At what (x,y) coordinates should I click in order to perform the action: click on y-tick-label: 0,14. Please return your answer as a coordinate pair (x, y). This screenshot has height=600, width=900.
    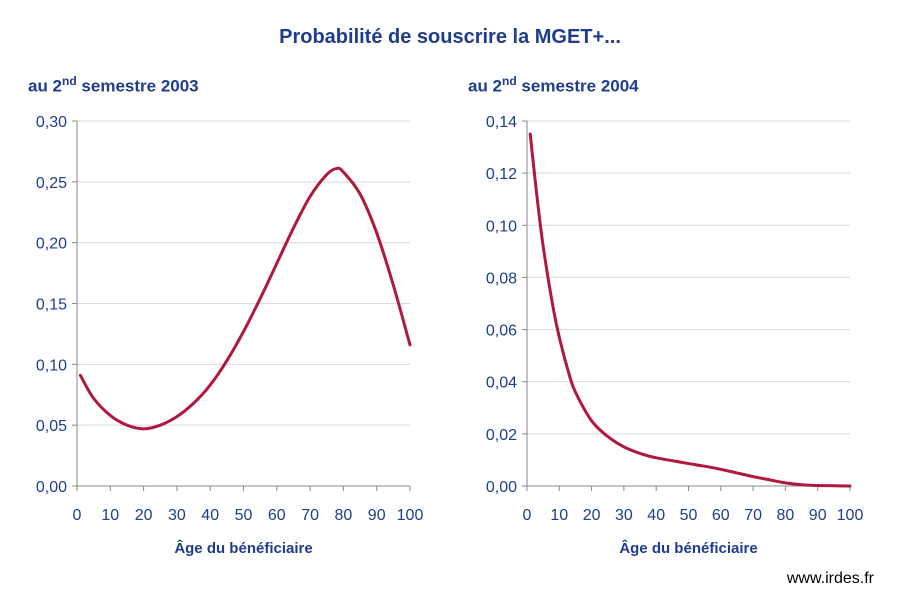
    Looking at the image, I should click on (501, 122).